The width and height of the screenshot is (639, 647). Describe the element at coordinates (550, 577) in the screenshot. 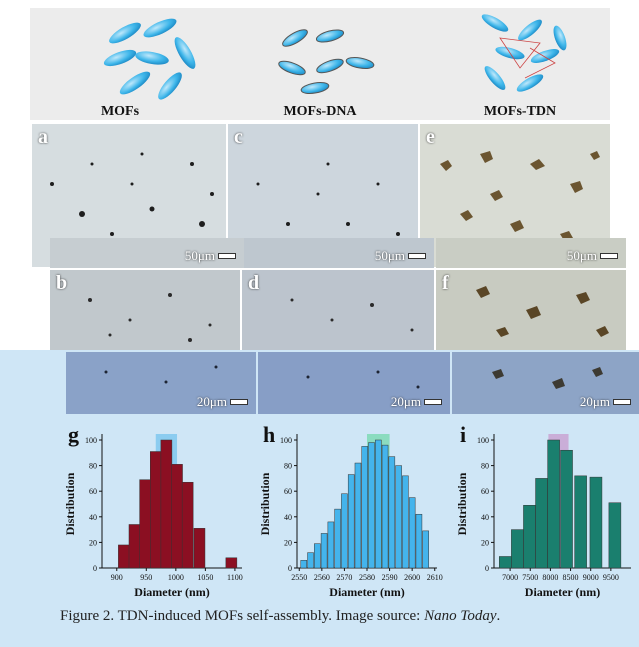

I see `x-tick-label: 8000` at that location.